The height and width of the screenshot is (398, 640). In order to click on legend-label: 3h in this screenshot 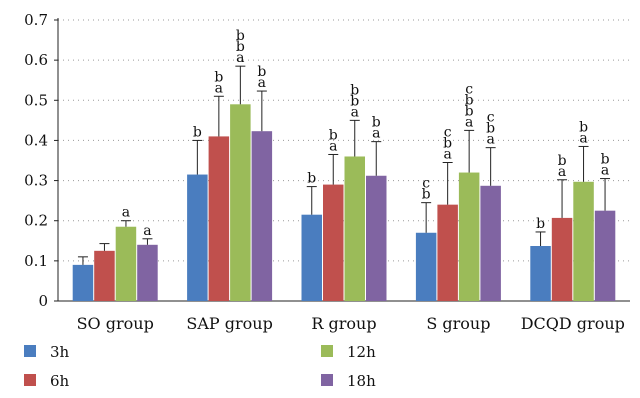, I will do `click(60, 352)`.